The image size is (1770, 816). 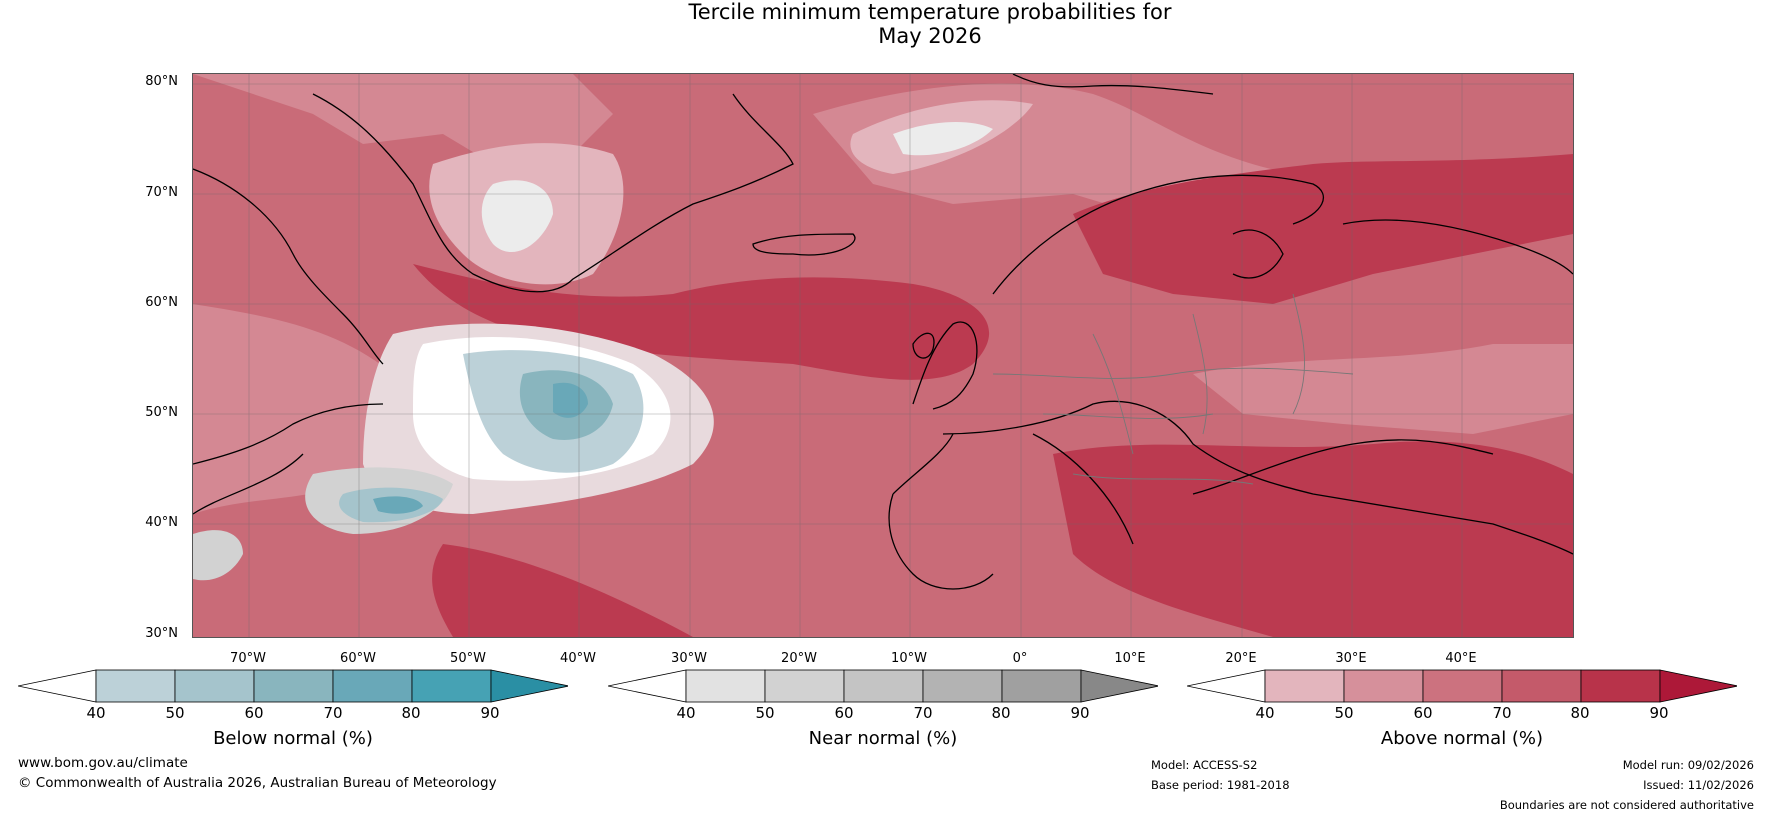 I want to click on colorbar-above-normal: 40 50 60 70 80 90 Above normal (%), so click(x=1462, y=713).